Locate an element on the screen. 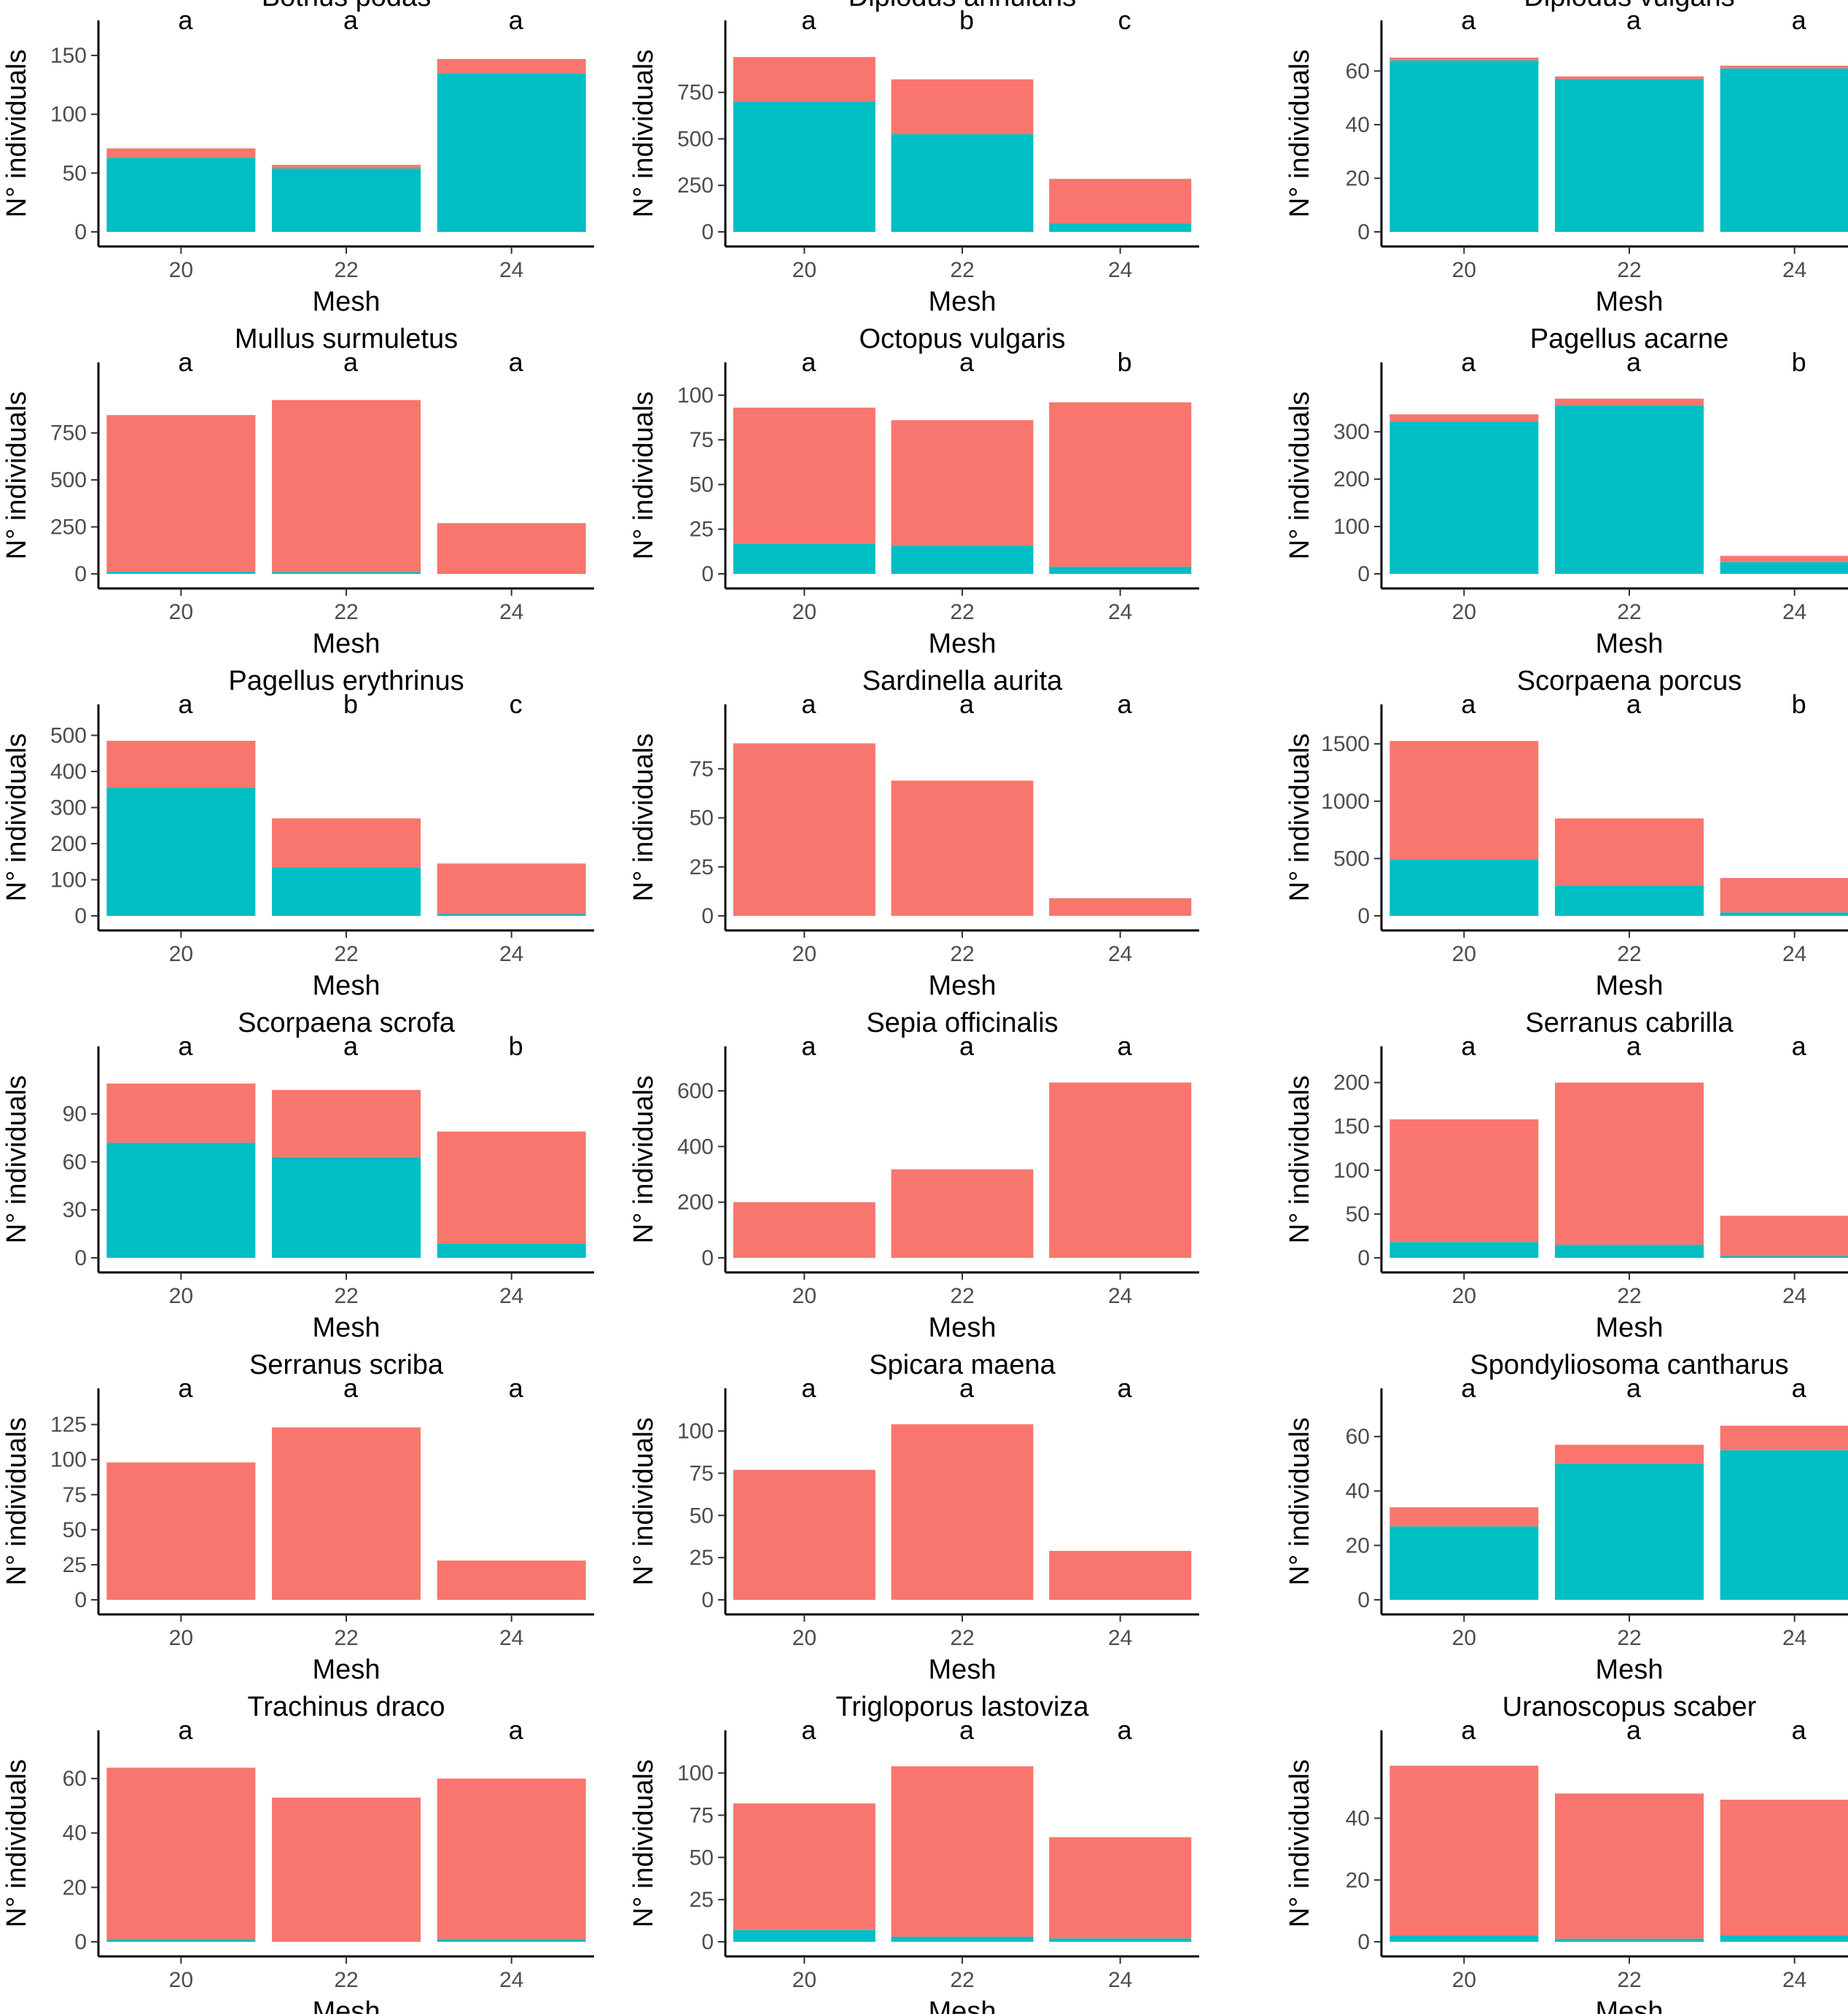 This screenshot has height=2014, width=1848. y-tick-label: 125 is located at coordinates (68, 1425).